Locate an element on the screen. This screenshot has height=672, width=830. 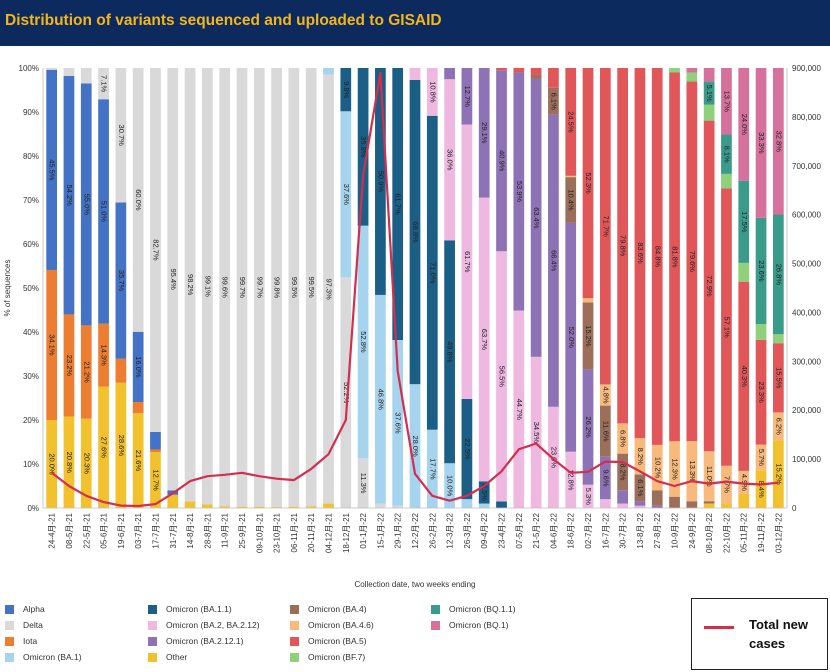
data-label: 37.6% is located at coordinates (398, 423).